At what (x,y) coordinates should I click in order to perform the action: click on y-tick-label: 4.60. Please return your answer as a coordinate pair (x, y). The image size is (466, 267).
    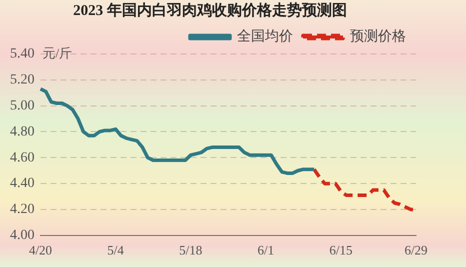
    Looking at the image, I should click on (22, 158).